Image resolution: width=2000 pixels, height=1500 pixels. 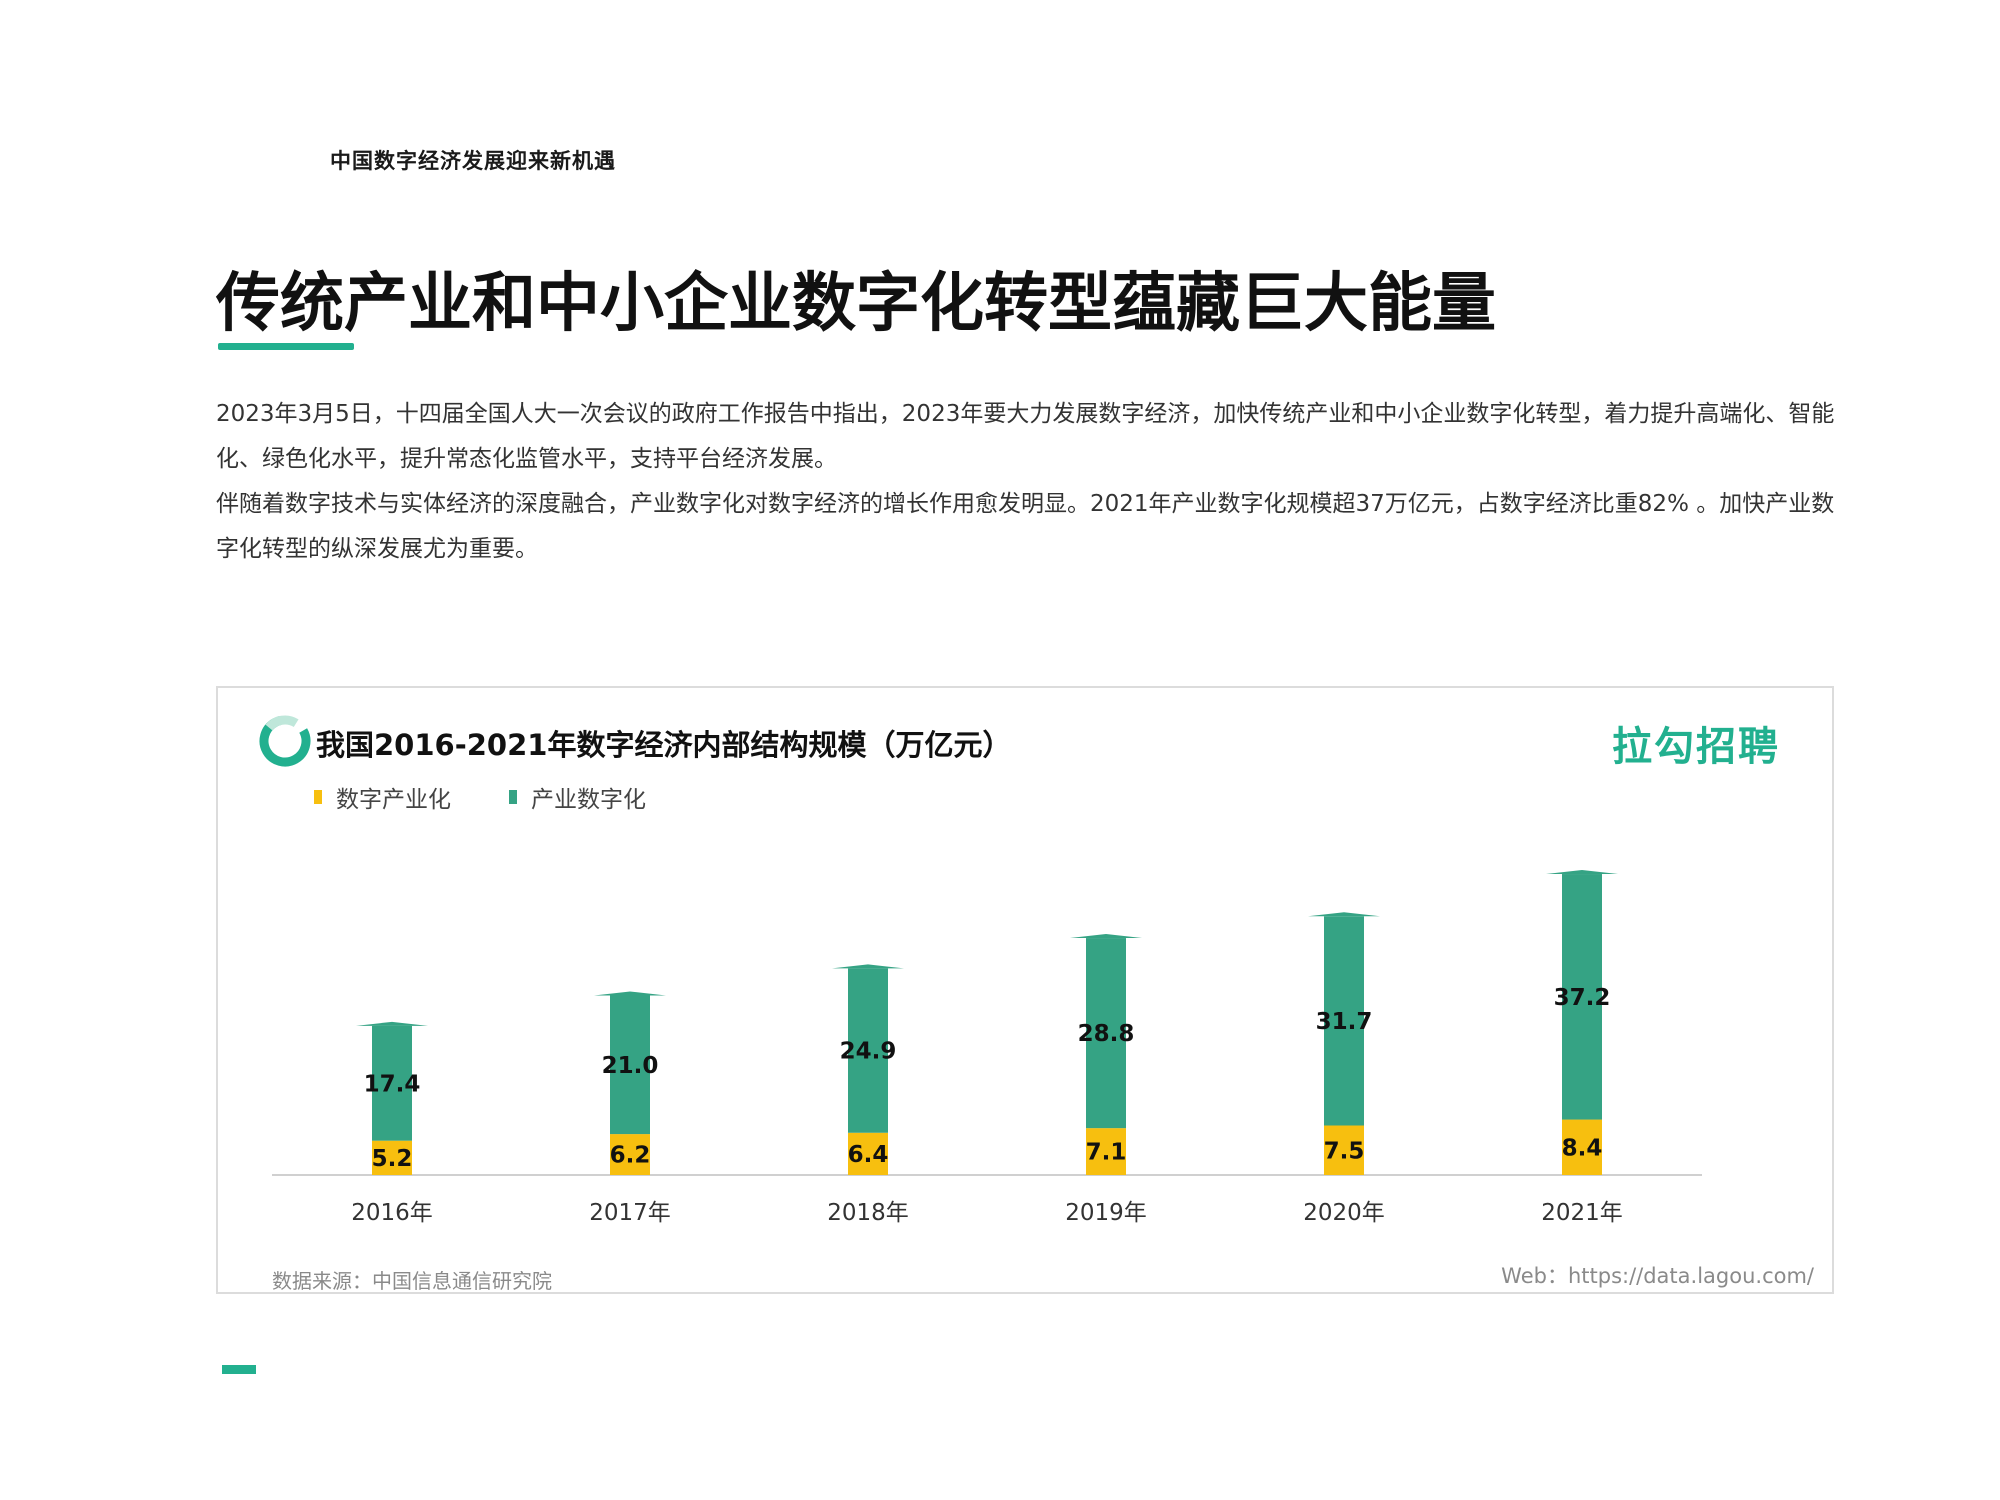 I want to click on data-label-digital-industrialization: 8.4, so click(x=1582, y=1148).